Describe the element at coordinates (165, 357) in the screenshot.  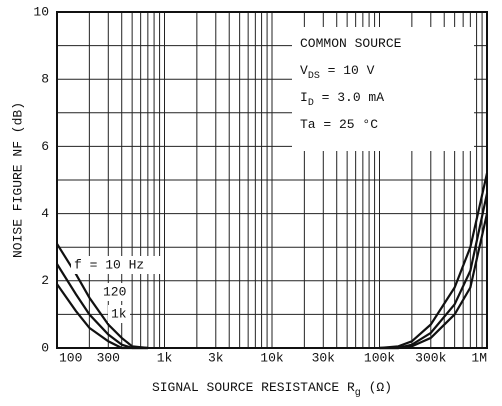
I see `x-tick-label: 1k` at that location.